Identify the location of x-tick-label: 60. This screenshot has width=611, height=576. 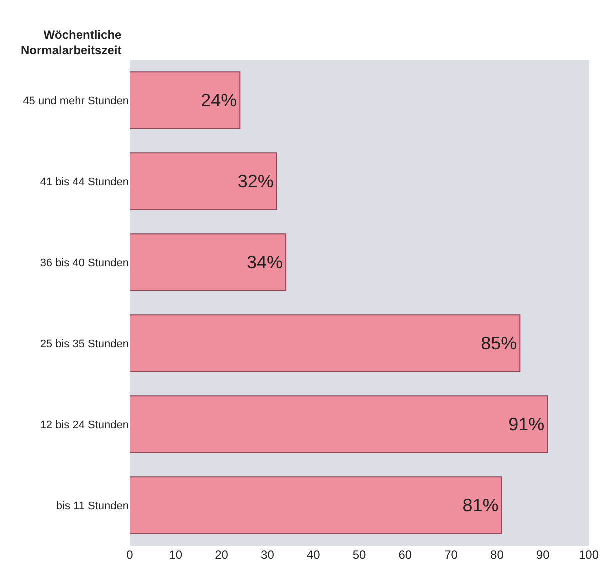
(405, 555).